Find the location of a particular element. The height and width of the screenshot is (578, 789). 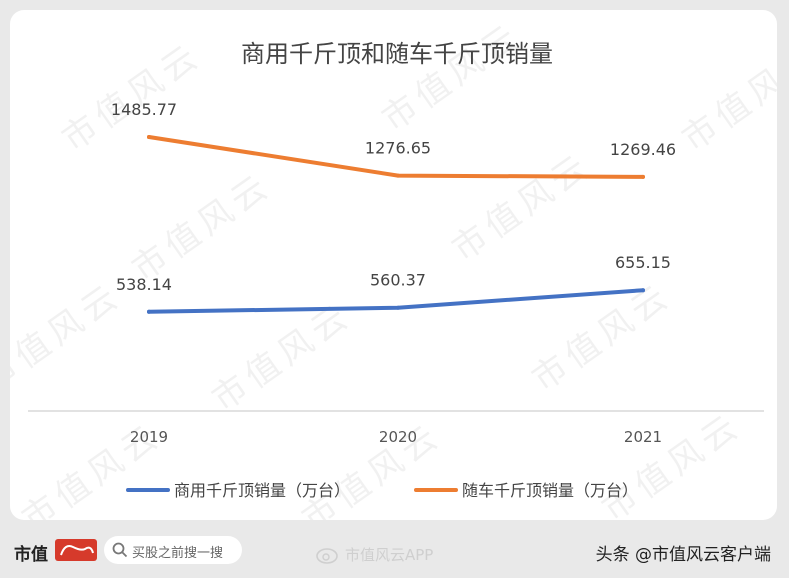

brand-name: 市值 is located at coordinates (31, 555).